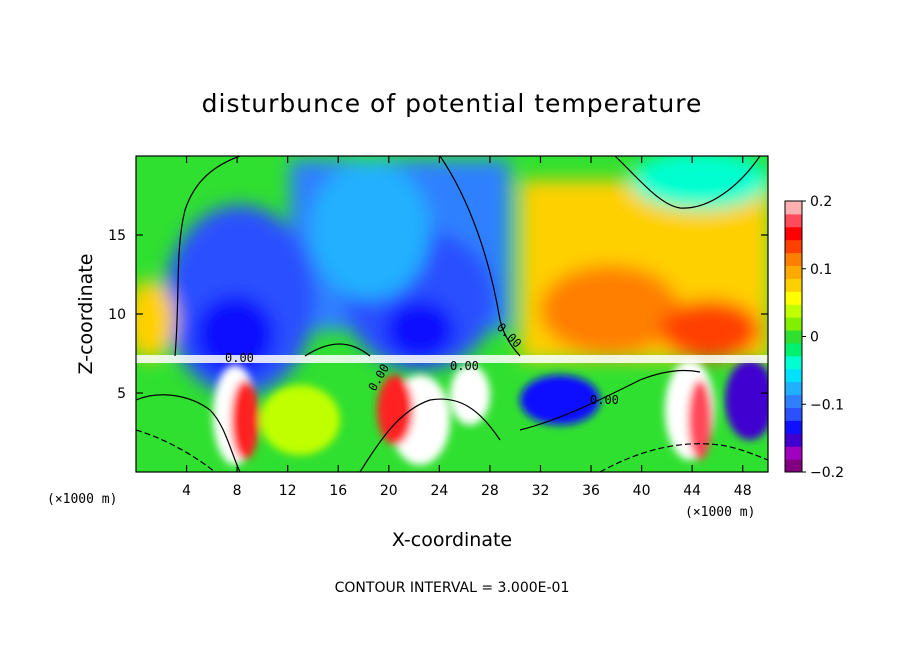 This screenshot has height=654, width=904. Describe the element at coordinates (389, 491) in the screenshot. I see `x-tick-label: 20` at that location.